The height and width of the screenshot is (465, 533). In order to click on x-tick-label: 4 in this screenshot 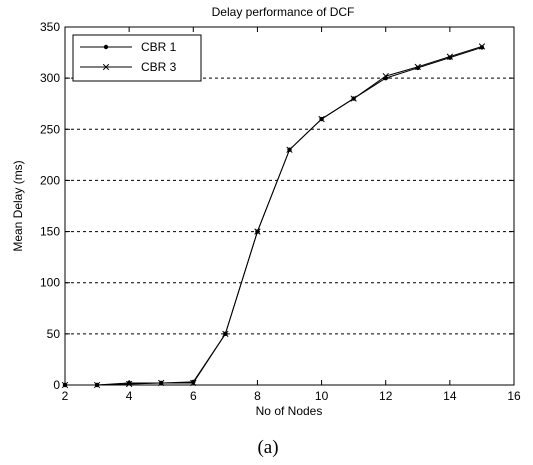, I will do `click(129, 396)`.